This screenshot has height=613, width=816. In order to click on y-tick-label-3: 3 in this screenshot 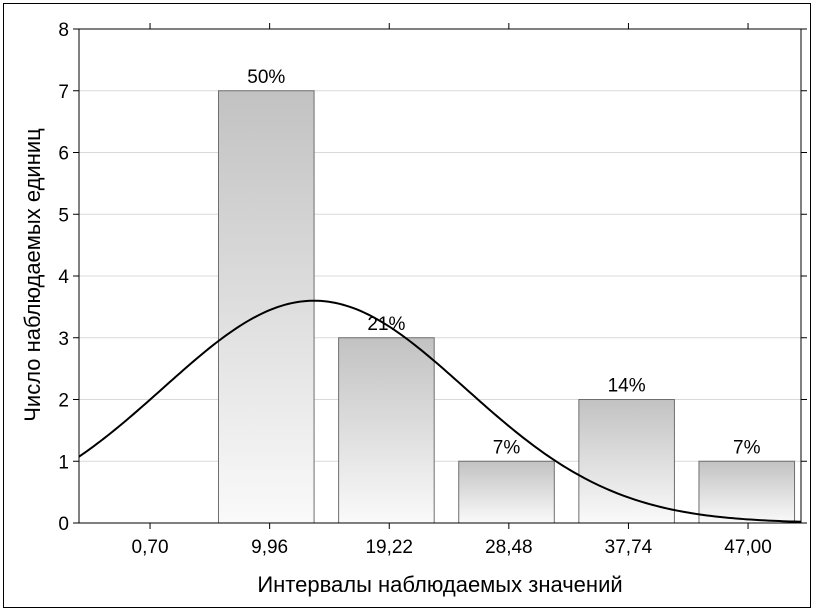, I will do `click(63, 339)`.